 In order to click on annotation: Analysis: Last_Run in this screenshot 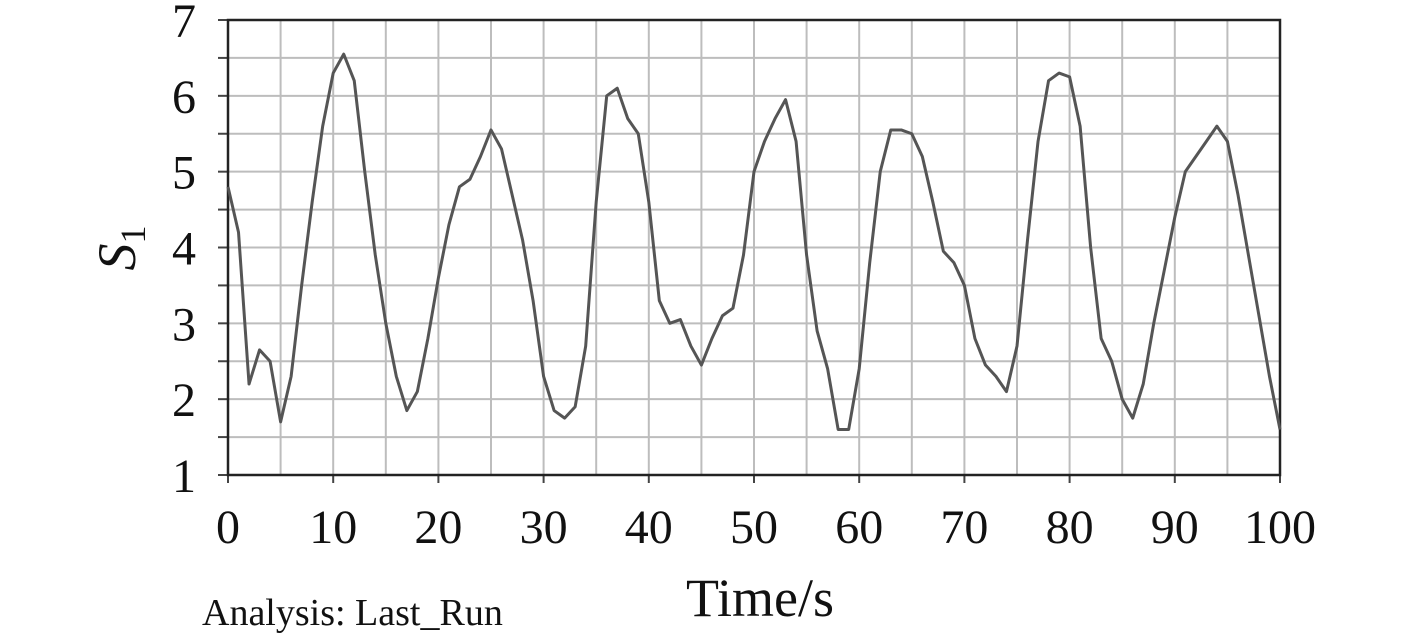, I will do `click(352, 613)`.